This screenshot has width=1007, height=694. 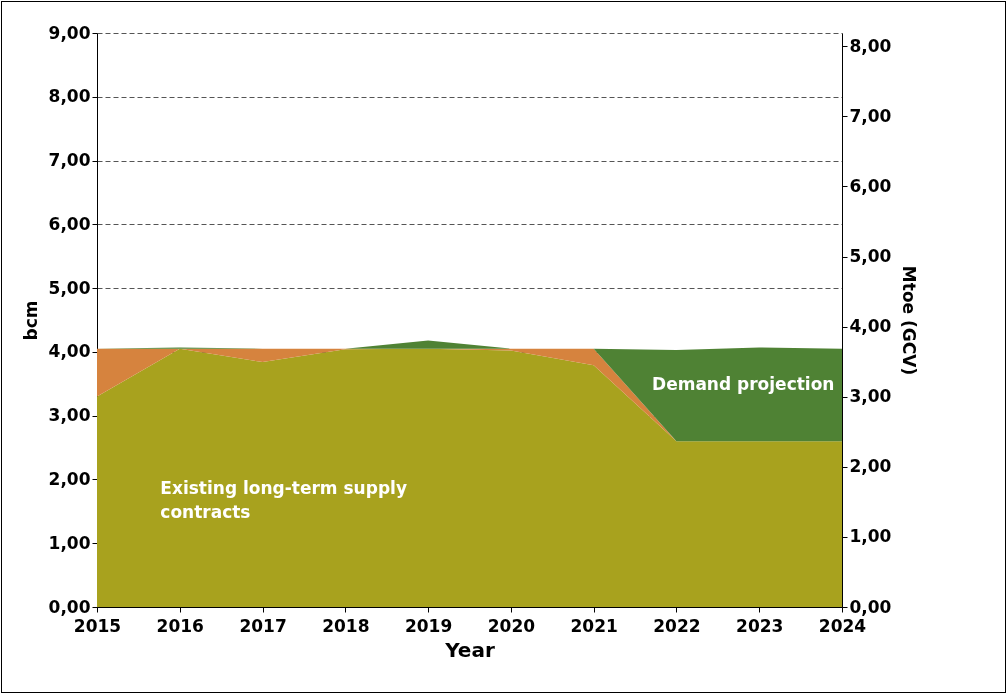 What do you see at coordinates (870, 536) in the screenshot?
I see `y2-tick-label: 1,00` at bounding box center [870, 536].